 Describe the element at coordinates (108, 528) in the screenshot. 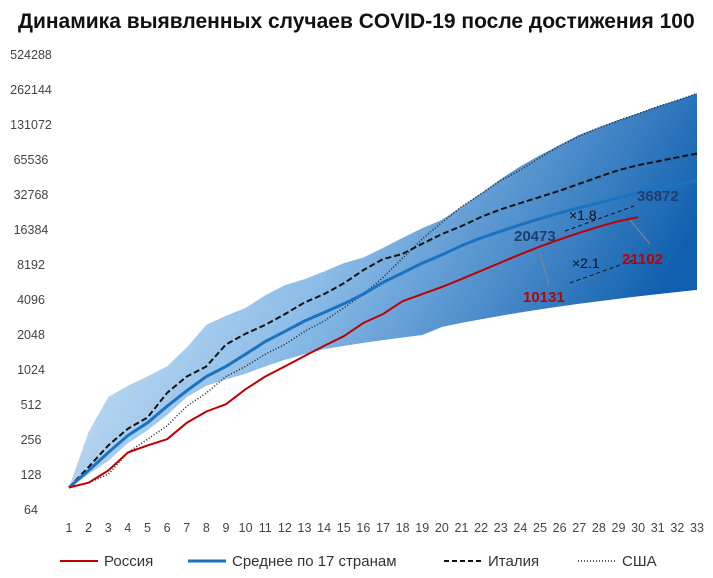

I see `x-tick-label: 3` at that location.